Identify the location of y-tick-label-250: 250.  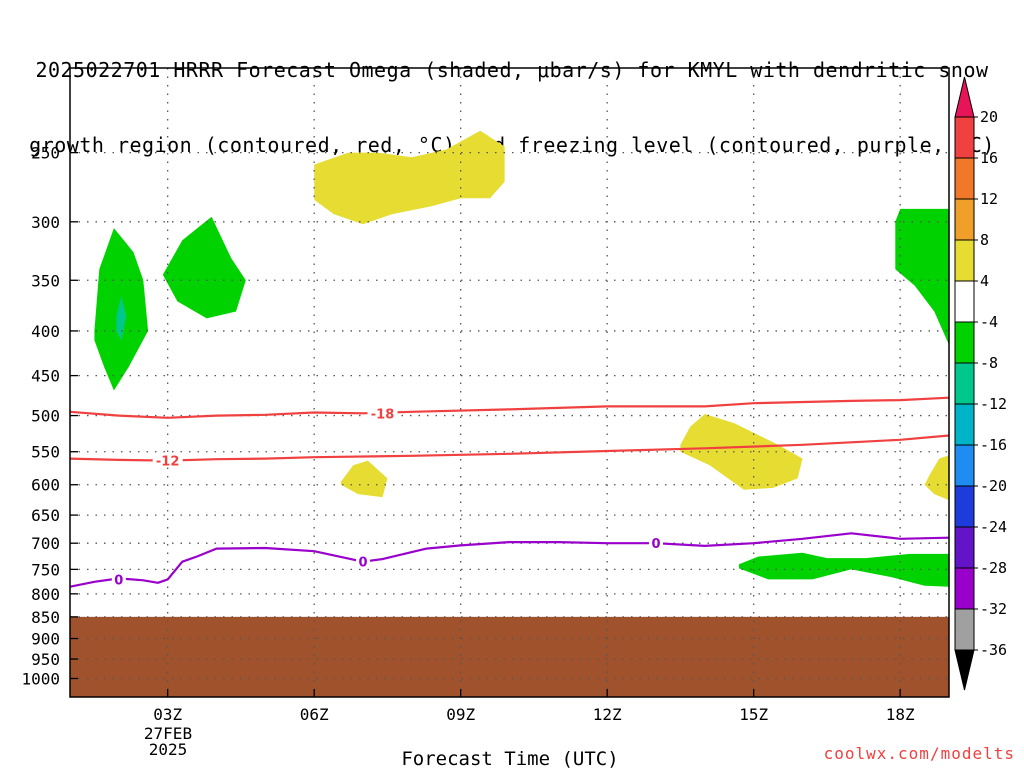
(45, 153).